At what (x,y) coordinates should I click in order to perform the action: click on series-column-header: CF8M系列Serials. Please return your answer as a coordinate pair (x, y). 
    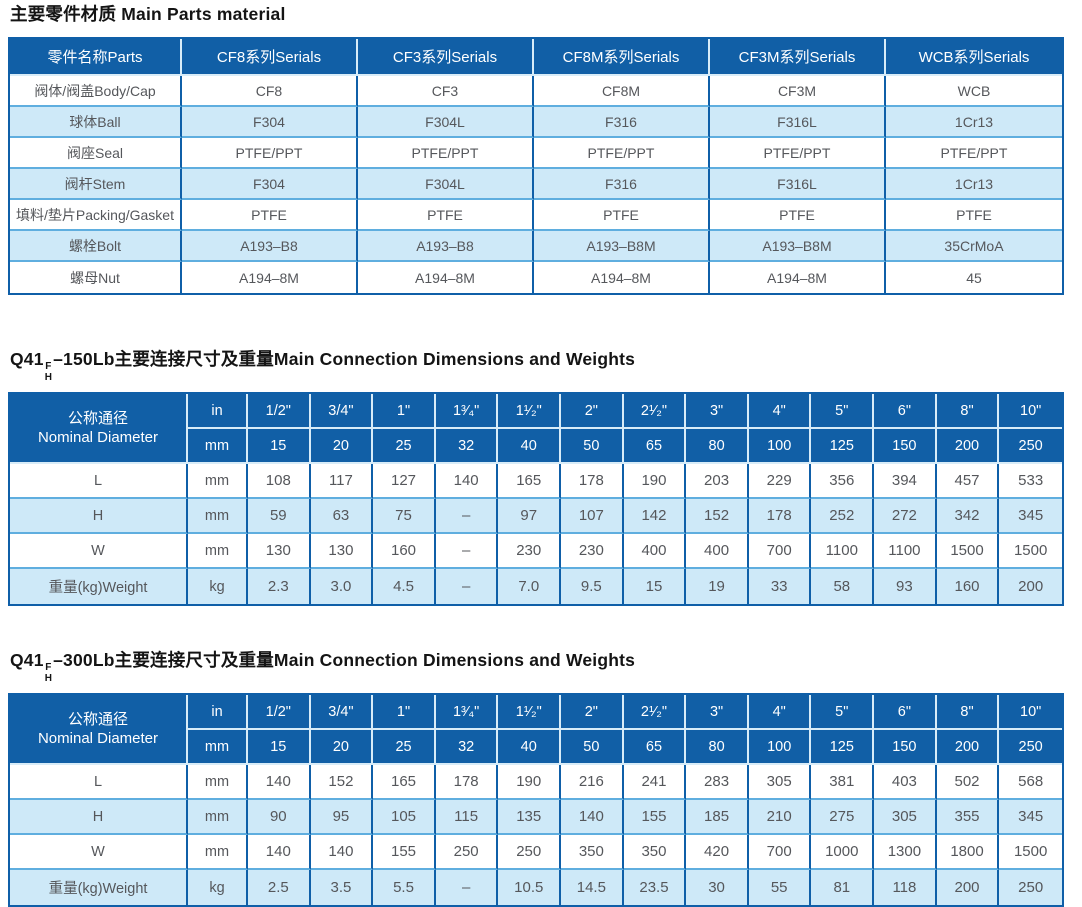
    Looking at the image, I should click on (622, 57).